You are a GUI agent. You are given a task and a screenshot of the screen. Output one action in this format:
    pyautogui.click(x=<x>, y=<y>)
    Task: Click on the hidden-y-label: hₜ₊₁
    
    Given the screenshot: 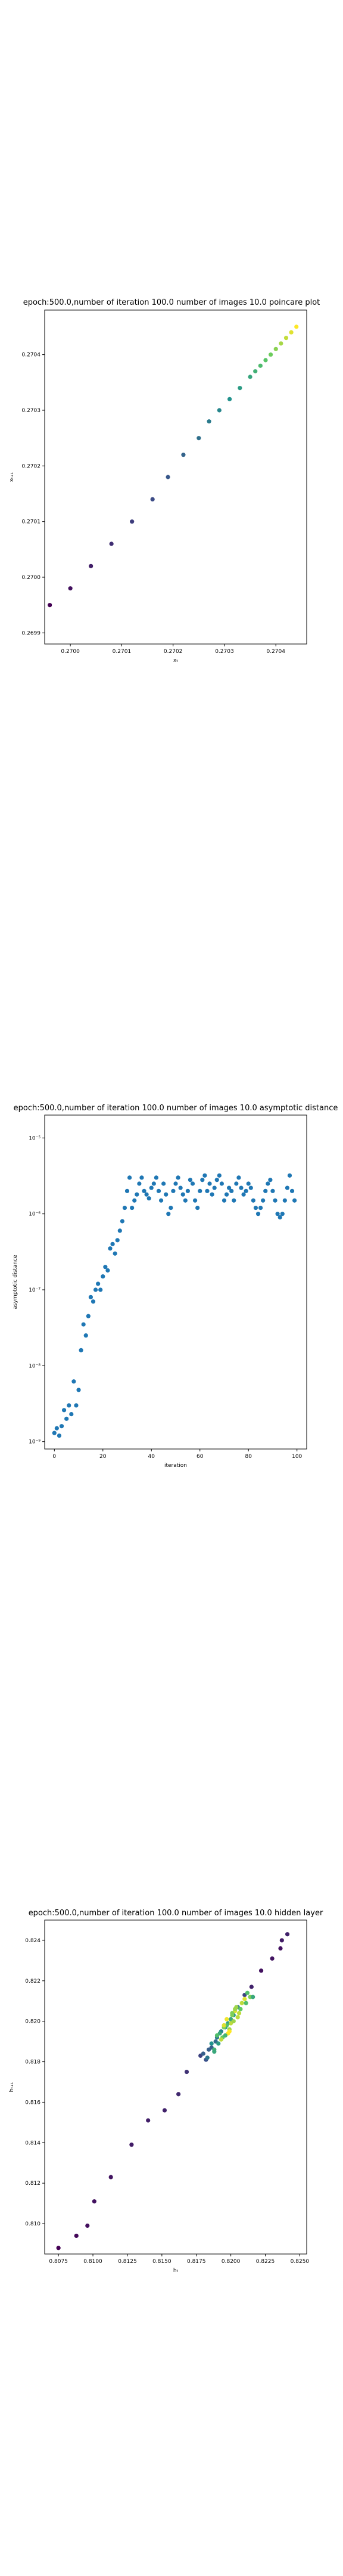 What is the action you would take?
    pyautogui.click(x=12, y=2087)
    